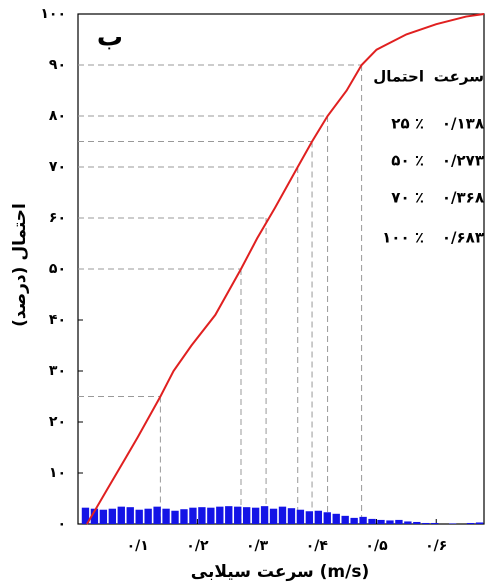  What do you see at coordinates (459, 77) in the screenshot?
I see `table-header: سرعت` at bounding box center [459, 77].